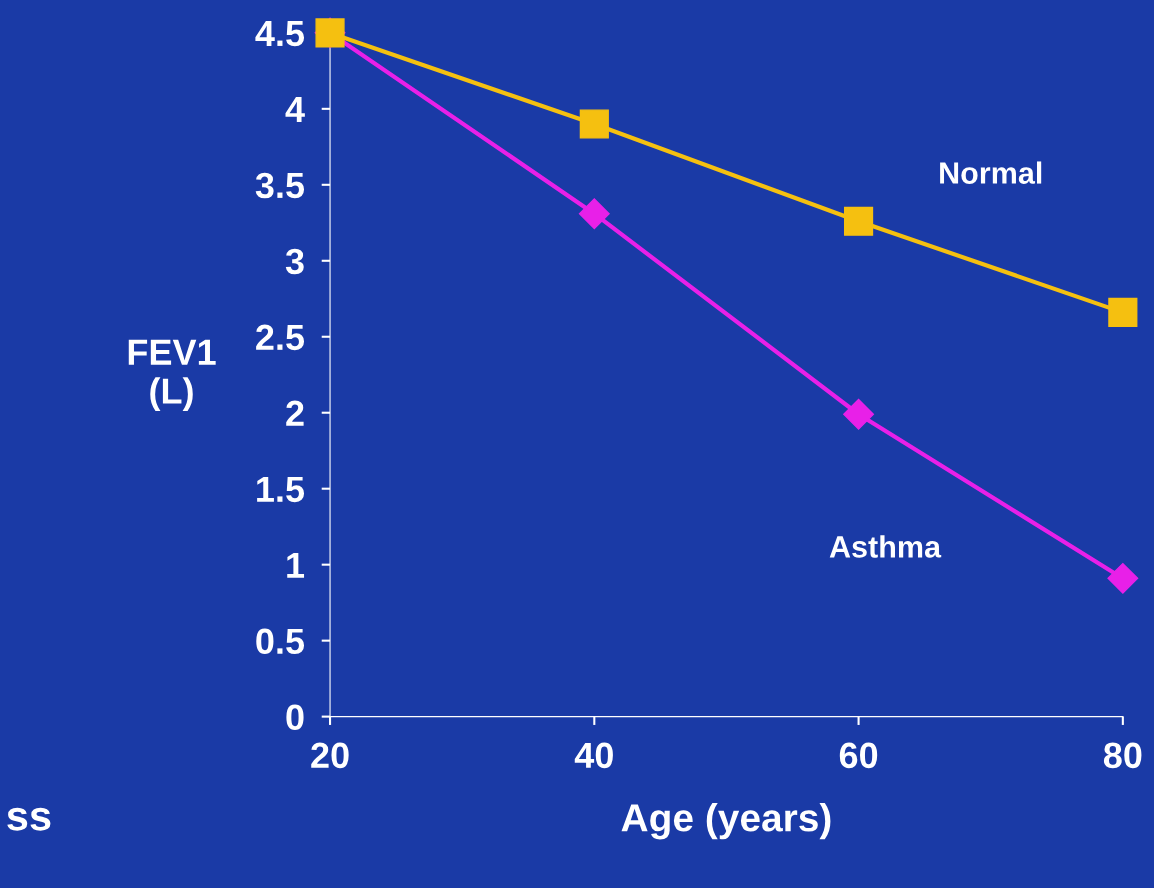 The image size is (1154, 888). Describe the element at coordinates (991, 172) in the screenshot. I see `text: Normal` at that location.